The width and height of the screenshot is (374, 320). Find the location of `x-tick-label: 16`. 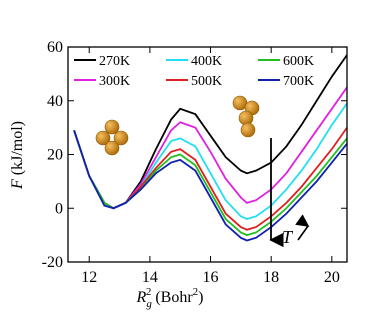

x-tick-label: 16 is located at coordinates (211, 277).